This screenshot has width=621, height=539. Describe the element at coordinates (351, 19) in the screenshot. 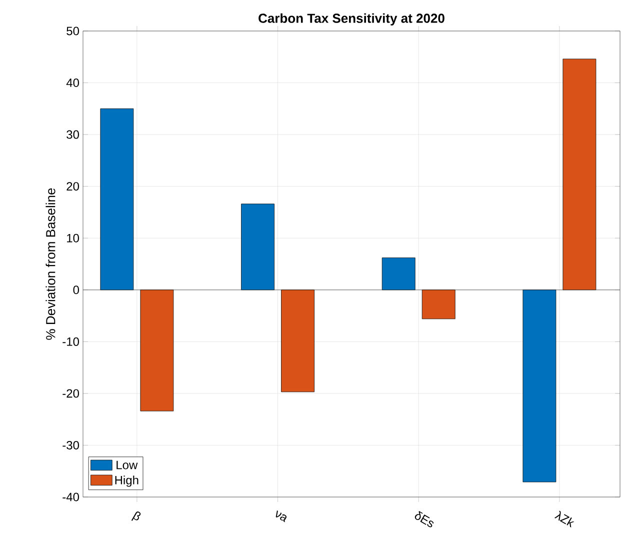

I see `chart-title: Carbon Tax Sensitivity at 2020` at that location.